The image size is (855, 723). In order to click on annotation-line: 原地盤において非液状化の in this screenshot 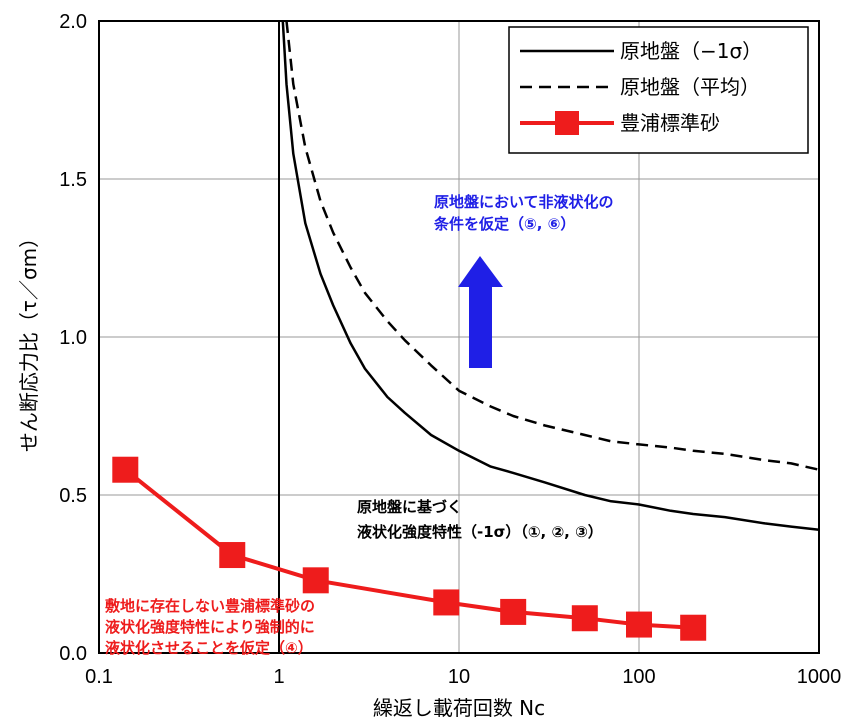, I will do `click(524, 202)`.